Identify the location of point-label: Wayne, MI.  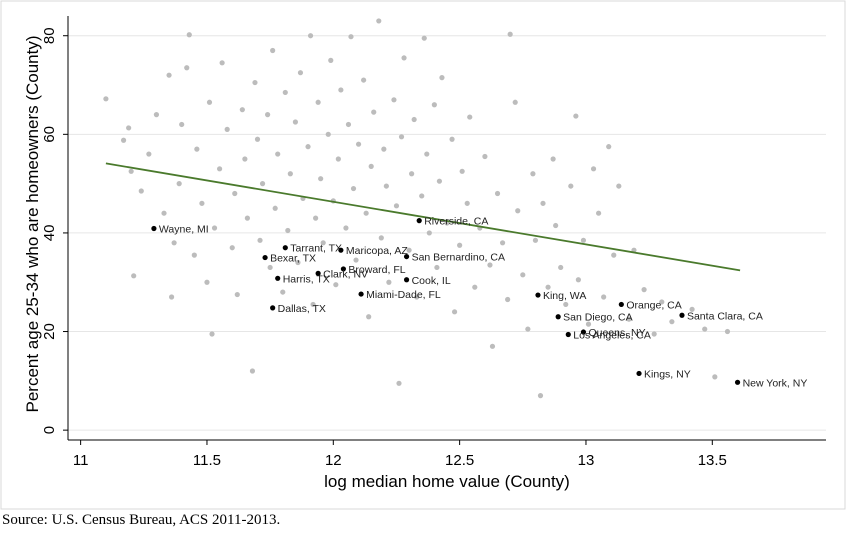
(184, 229).